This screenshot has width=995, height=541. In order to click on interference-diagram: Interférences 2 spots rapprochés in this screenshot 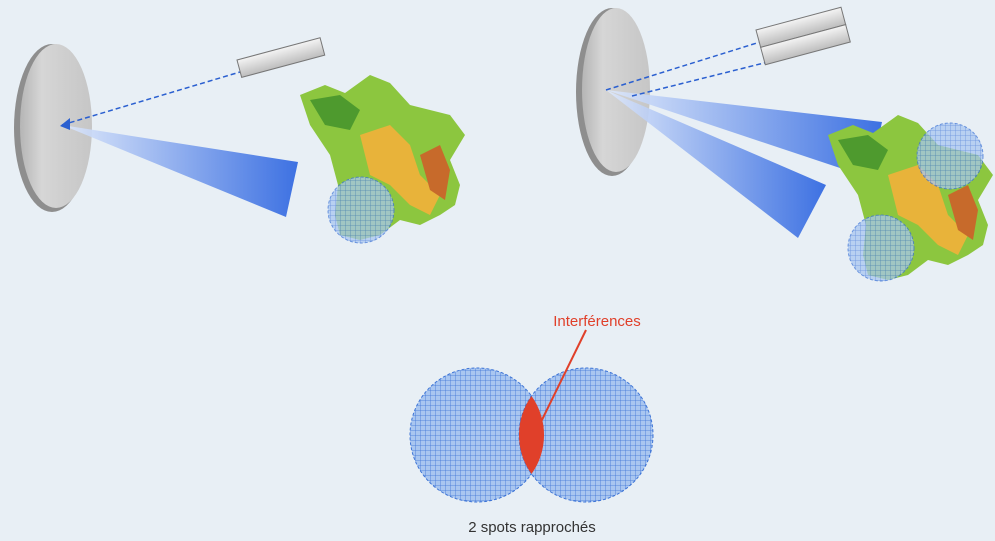, I will do `click(531, 424)`.